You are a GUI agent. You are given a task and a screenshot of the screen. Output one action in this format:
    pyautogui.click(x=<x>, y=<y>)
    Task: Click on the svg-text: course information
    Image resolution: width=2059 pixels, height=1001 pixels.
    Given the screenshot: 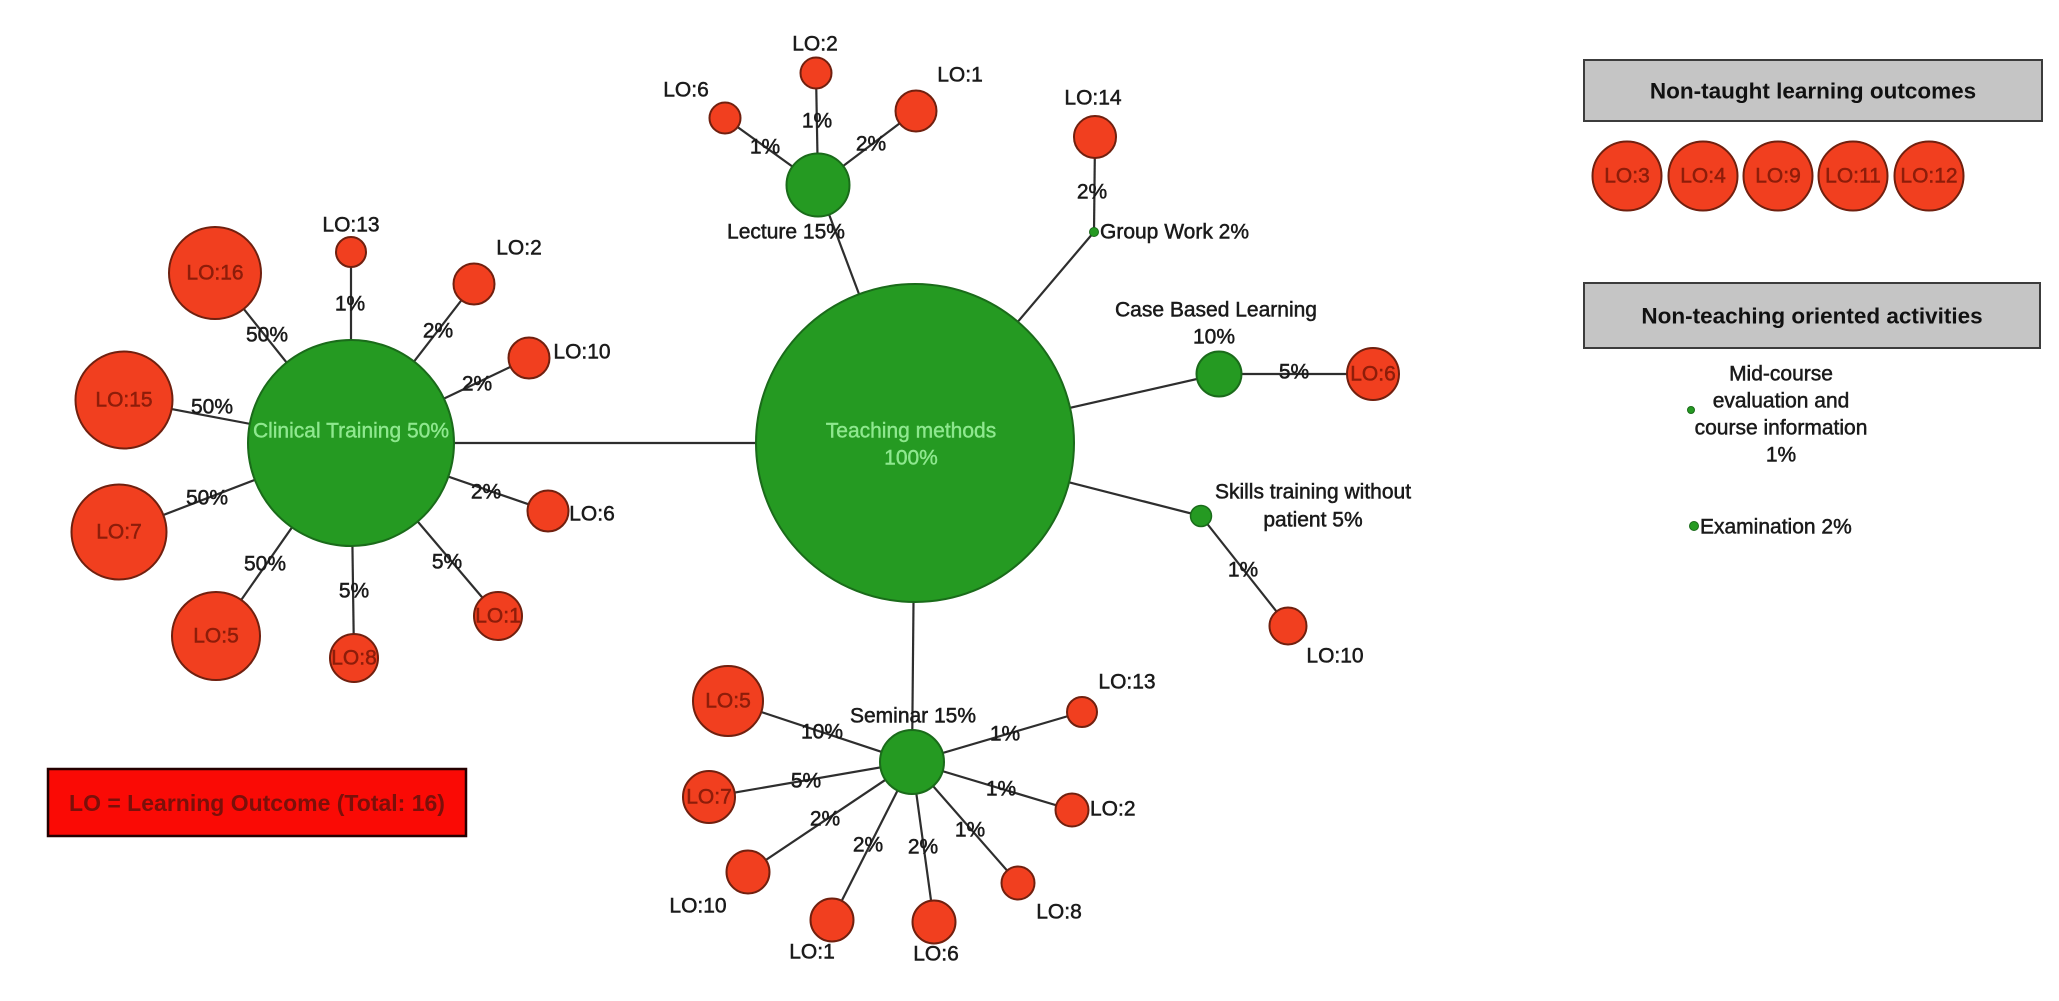 What is the action you would take?
    pyautogui.click(x=1781, y=428)
    